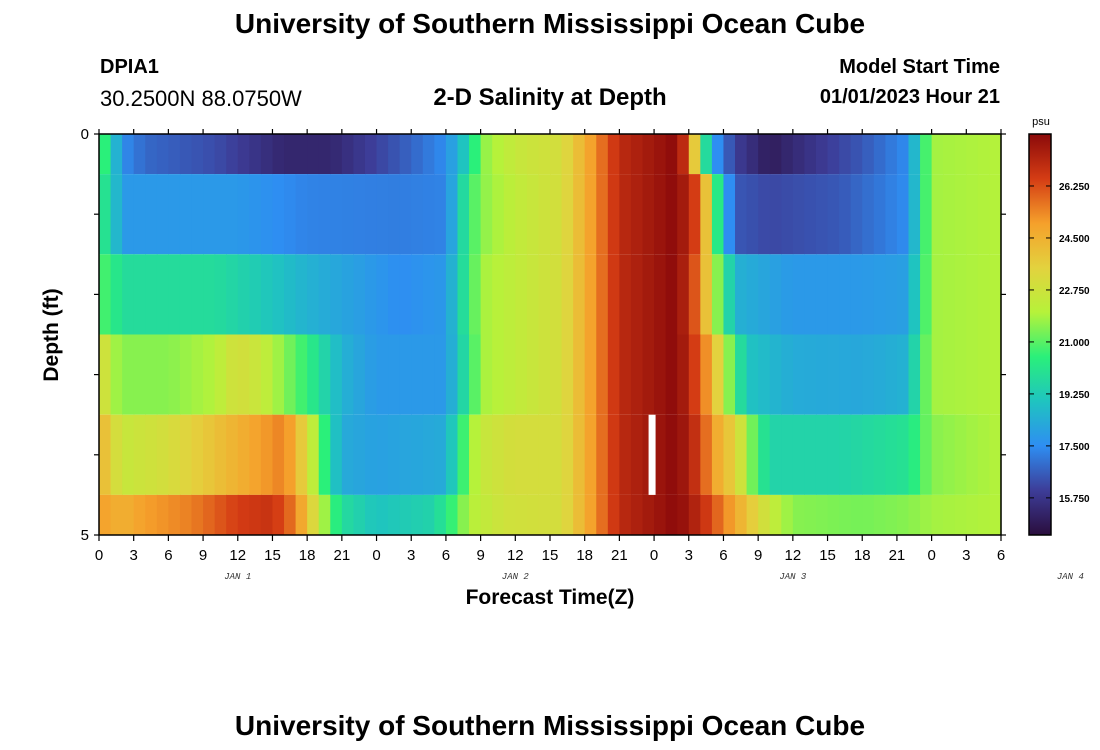  What do you see at coordinates (1074, 395) in the screenshot?
I see `colorbar-tick-label: 19.250` at bounding box center [1074, 395].